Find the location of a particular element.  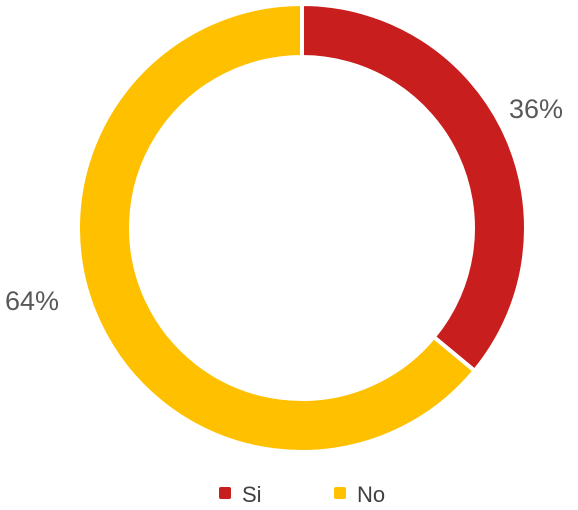

data-label-si: 36% is located at coordinates (536, 109).